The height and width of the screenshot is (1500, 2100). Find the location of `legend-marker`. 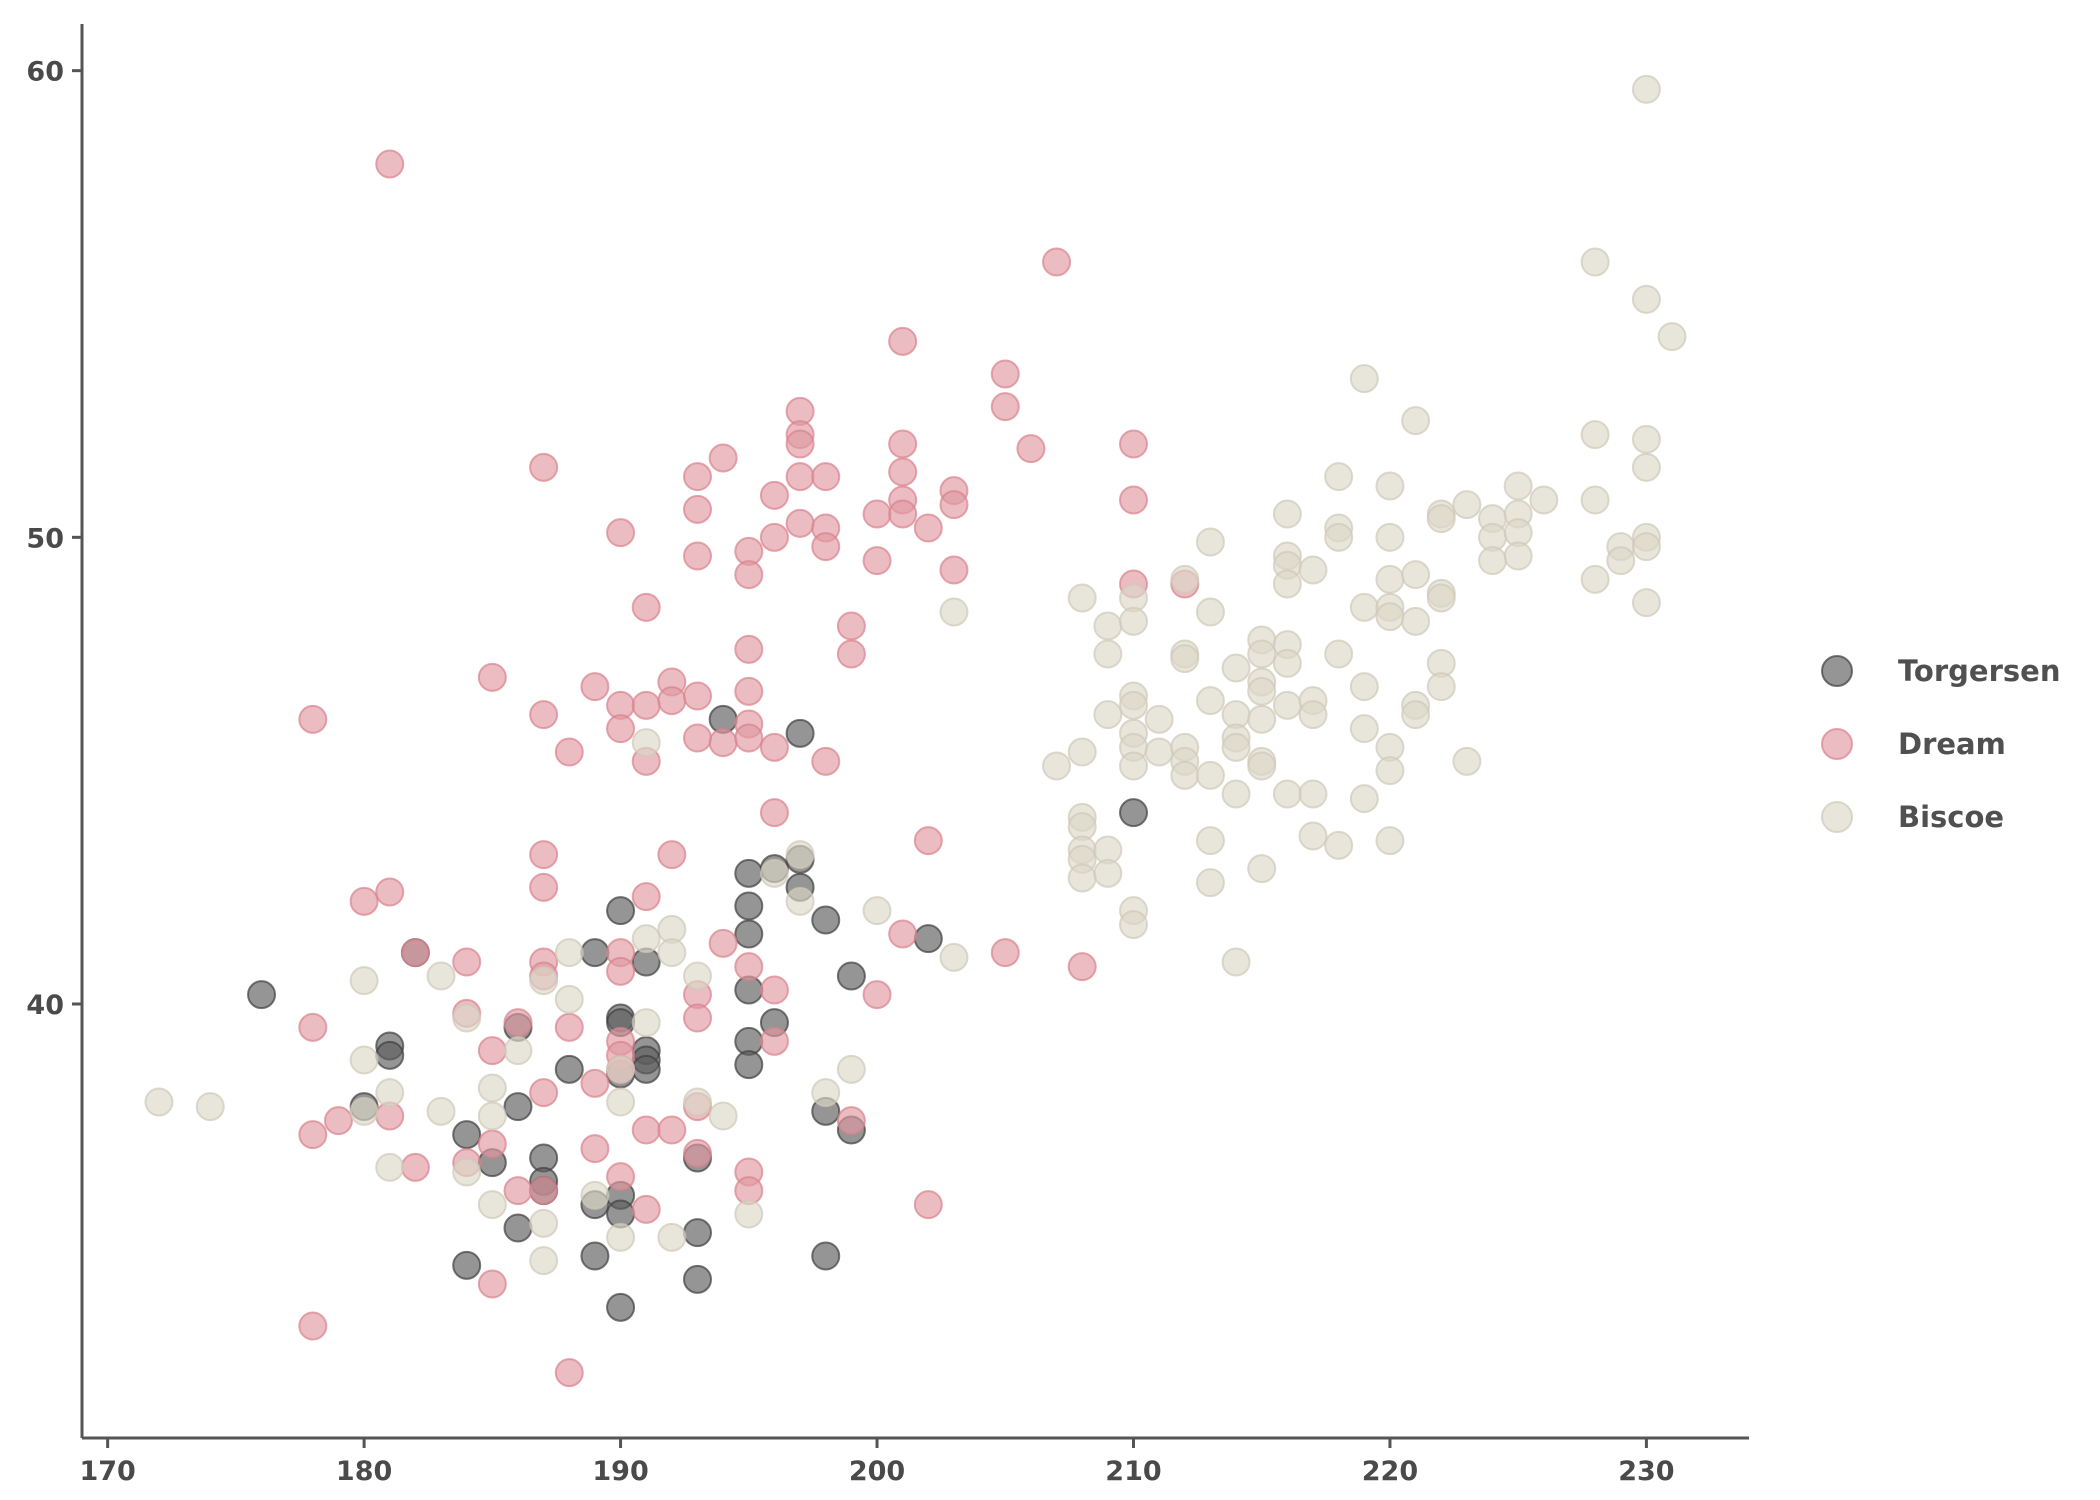

legend-marker is located at coordinates (1837, 744).